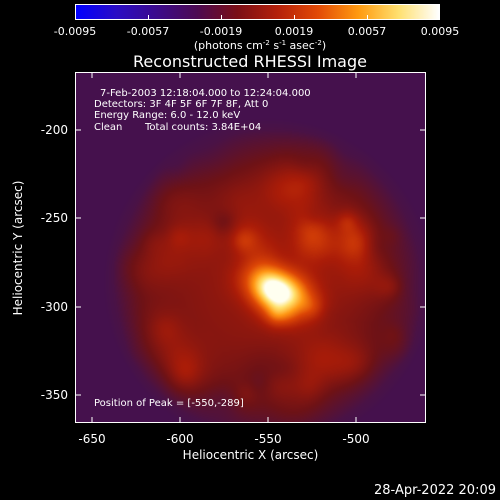 This screenshot has width=500, height=500. Describe the element at coordinates (205, 93) in the screenshot. I see `time-range: 7-Feb-2003 12:18:04.000 to 12:24:04.000` at that location.